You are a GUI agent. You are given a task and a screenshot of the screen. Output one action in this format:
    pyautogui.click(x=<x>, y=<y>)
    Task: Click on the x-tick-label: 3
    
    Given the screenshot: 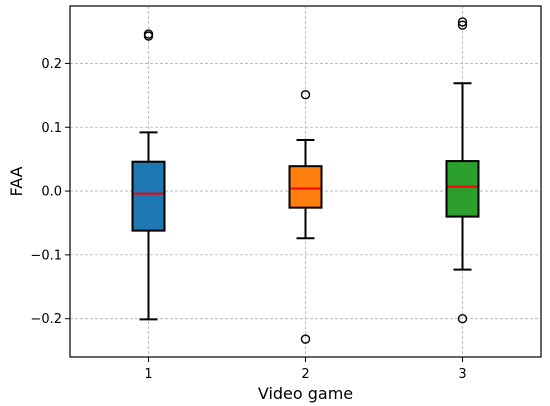 What is the action you would take?
    pyautogui.click(x=462, y=374)
    